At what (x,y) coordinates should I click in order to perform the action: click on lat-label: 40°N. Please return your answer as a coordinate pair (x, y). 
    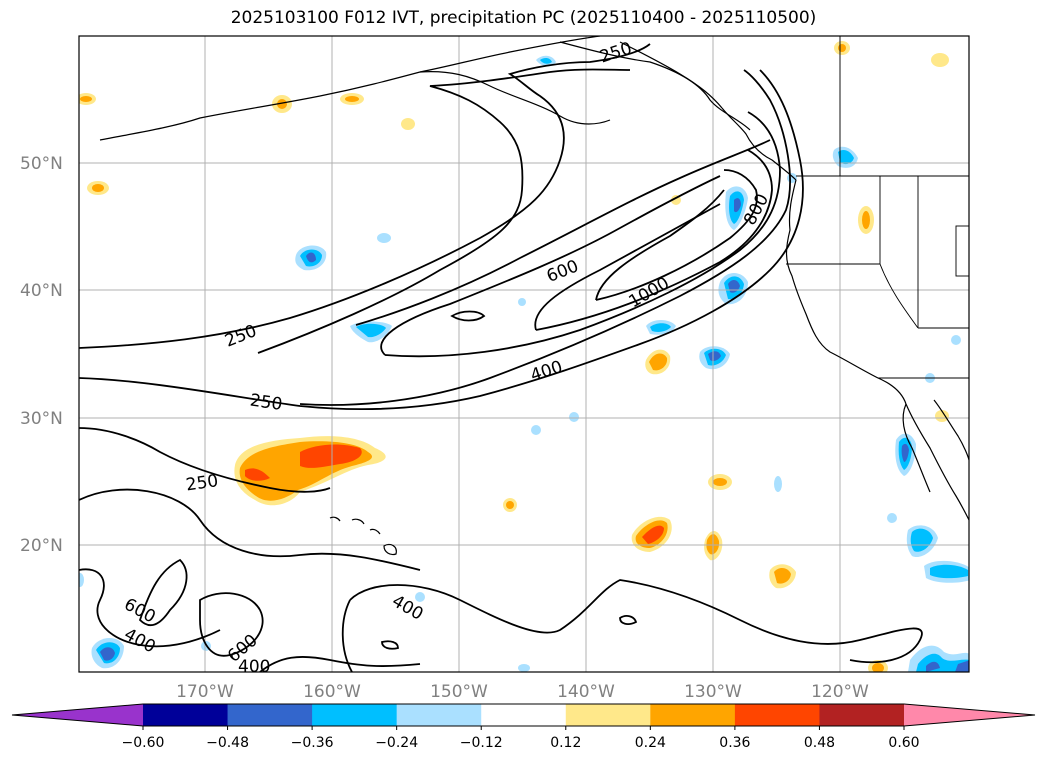
    Looking at the image, I should click on (41, 291).